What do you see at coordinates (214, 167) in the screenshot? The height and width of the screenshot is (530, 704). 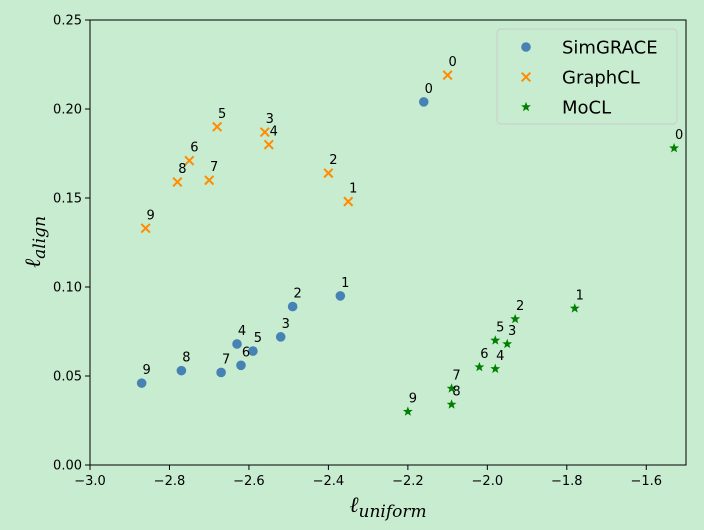 I see `graphcl-point-label: 7` at bounding box center [214, 167].